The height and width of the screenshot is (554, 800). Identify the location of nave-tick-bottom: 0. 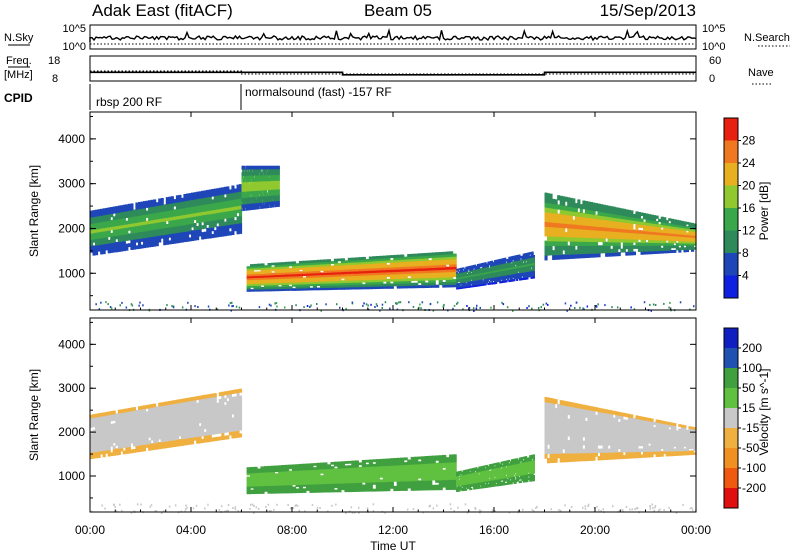
(712, 79).